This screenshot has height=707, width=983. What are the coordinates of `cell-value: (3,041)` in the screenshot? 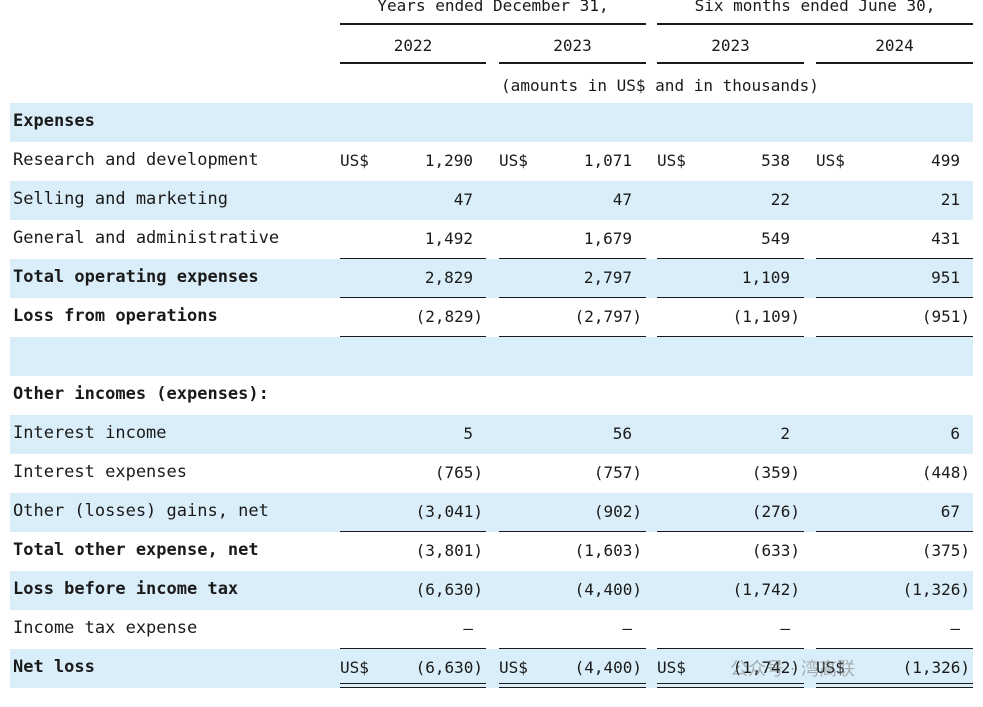 It's located at (449, 511).